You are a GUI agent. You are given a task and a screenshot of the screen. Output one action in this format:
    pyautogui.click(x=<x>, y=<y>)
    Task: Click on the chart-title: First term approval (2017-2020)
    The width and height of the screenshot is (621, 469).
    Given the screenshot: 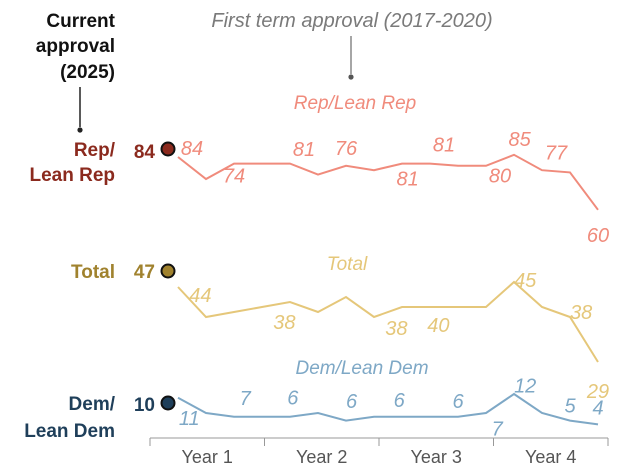 What is the action you would take?
    pyautogui.click(x=351, y=21)
    